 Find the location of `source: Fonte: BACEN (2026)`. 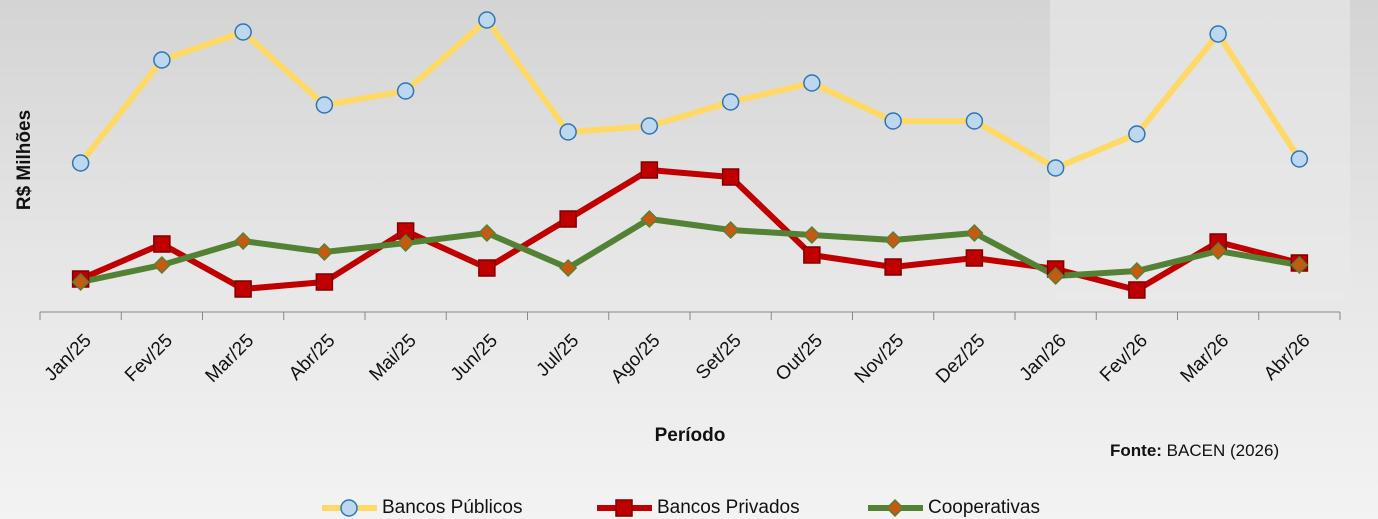

source: Fonte: BACEN (2026) is located at coordinates (1194, 450).